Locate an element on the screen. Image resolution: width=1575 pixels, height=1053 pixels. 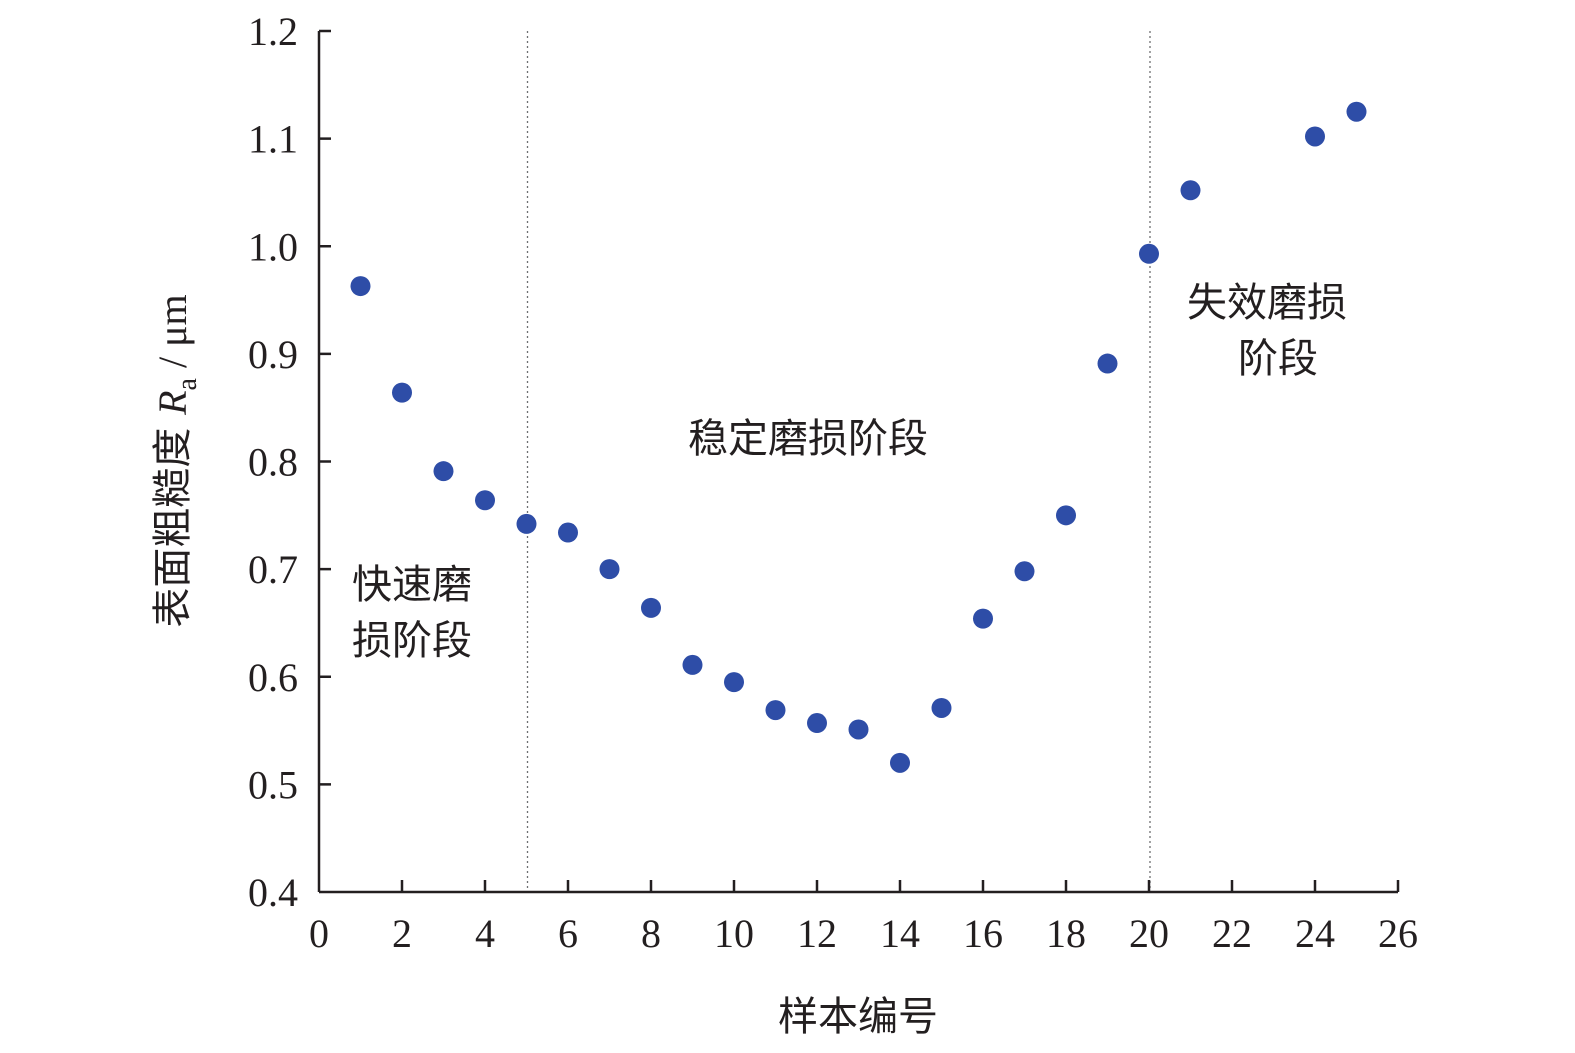
y-axis-title-prefix: 表面粗糙度 is located at coordinates (173, 521).